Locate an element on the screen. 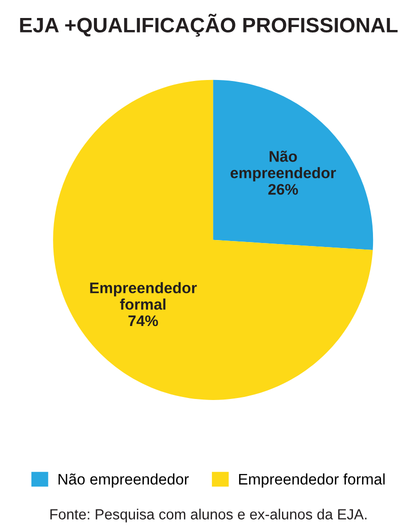 The height and width of the screenshot is (525, 417). legend-label: Não empreendedor is located at coordinates (123, 480).